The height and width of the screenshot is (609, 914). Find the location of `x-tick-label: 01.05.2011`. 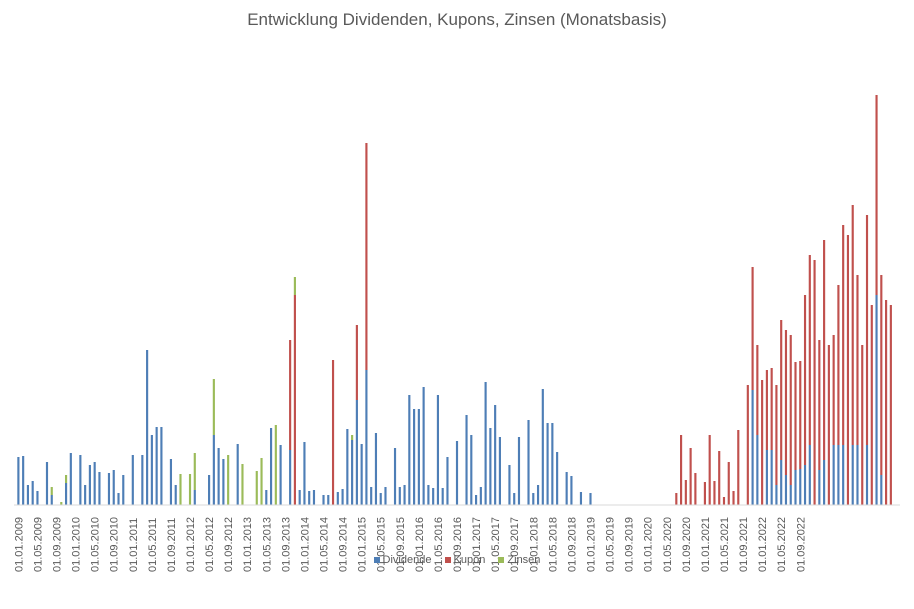

x-tick-label: 01.05.2011 is located at coordinates (153, 545).